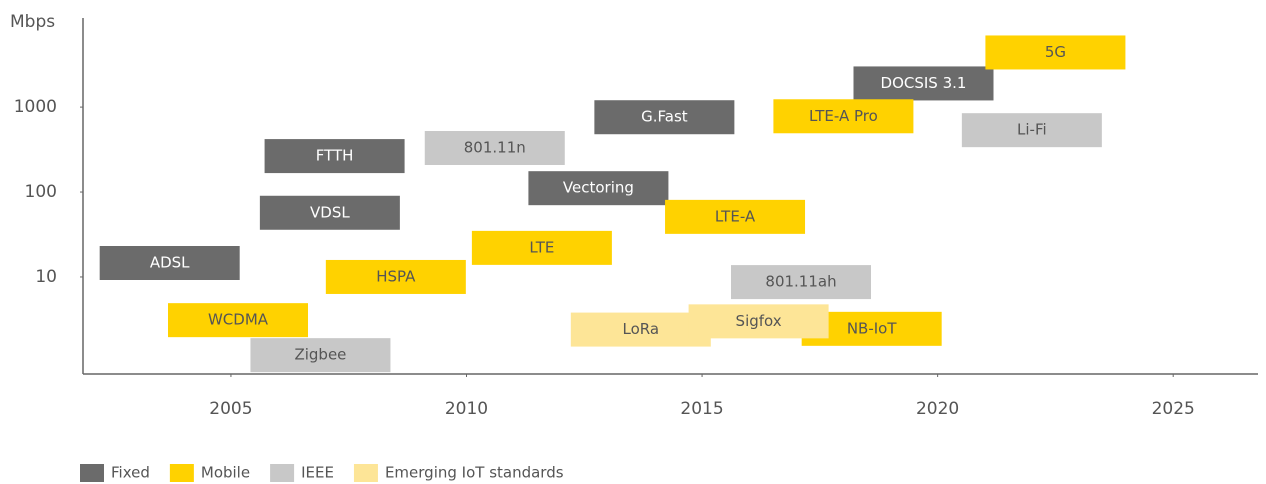 The width and height of the screenshot is (1266, 484). I want to click on box-label: DOCSIS 3.1, so click(924, 83).